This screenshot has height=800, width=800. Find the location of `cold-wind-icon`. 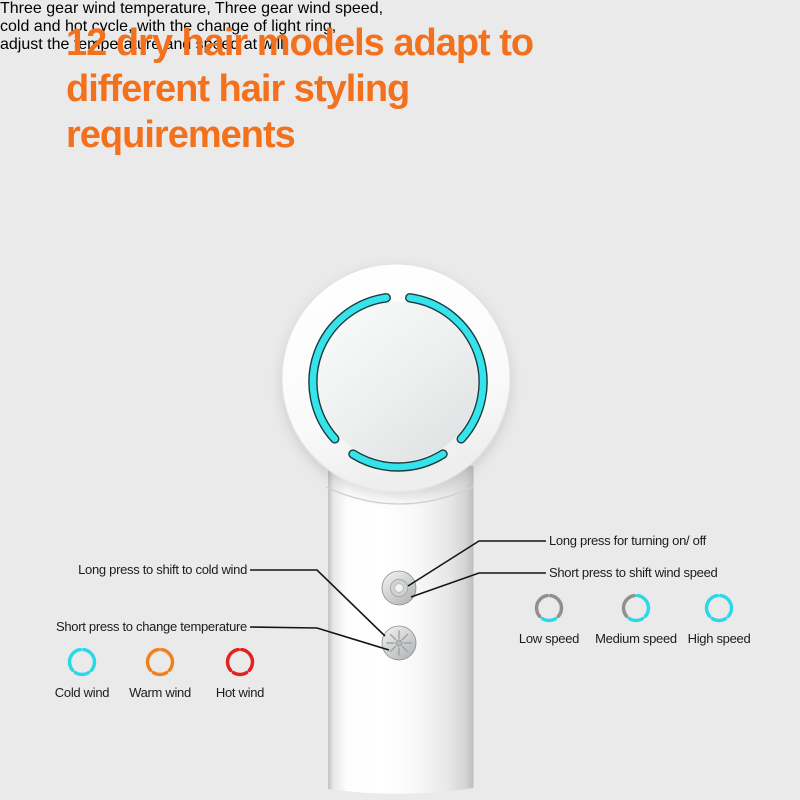

cold-wind-icon is located at coordinates (82, 662).